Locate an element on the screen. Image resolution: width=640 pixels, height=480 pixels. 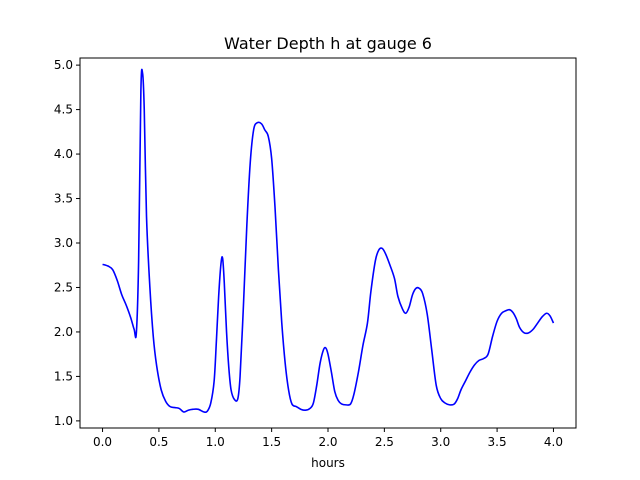
x-tick-label: 0.0 is located at coordinates (102, 442).